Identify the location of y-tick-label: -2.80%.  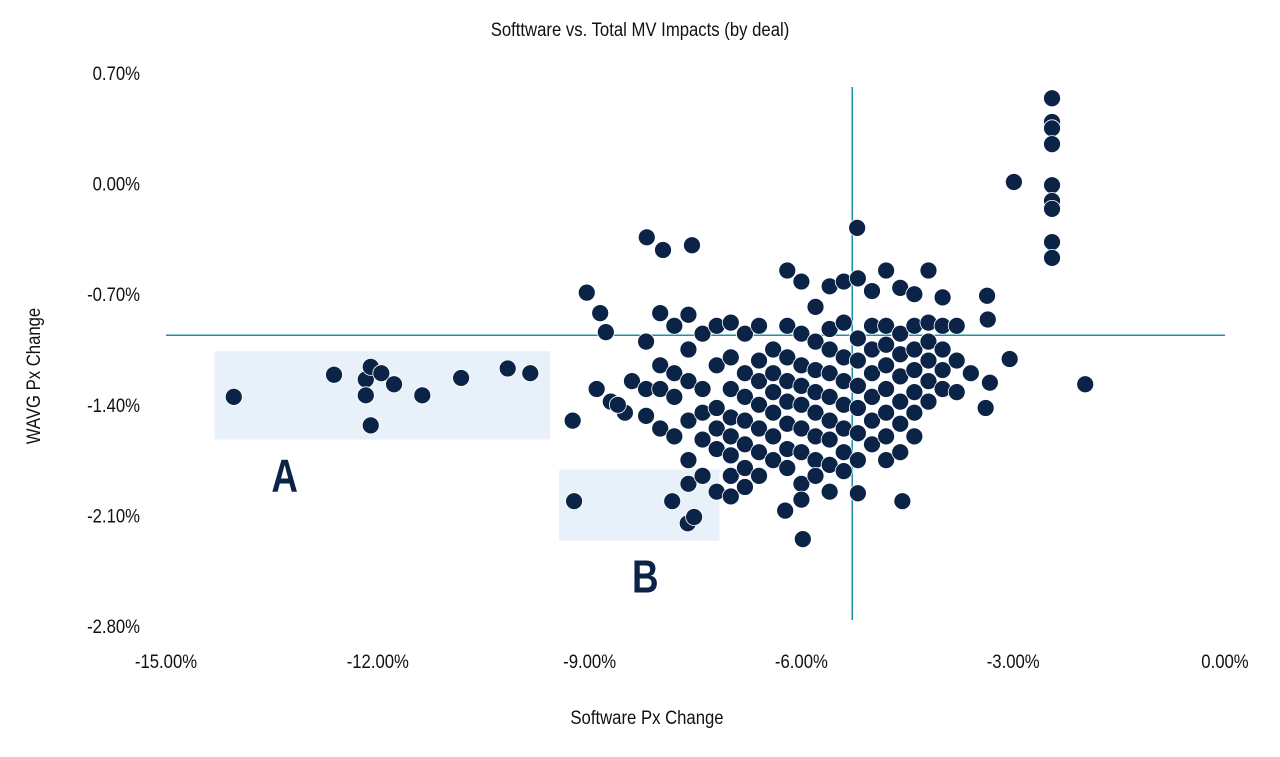
(113, 626).